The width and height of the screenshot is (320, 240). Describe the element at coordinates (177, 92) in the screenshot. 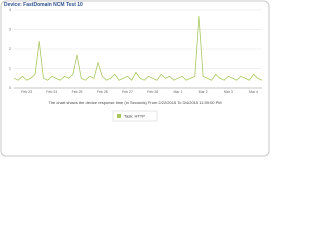

I see `x-tick-label: Mar 1` at that location.